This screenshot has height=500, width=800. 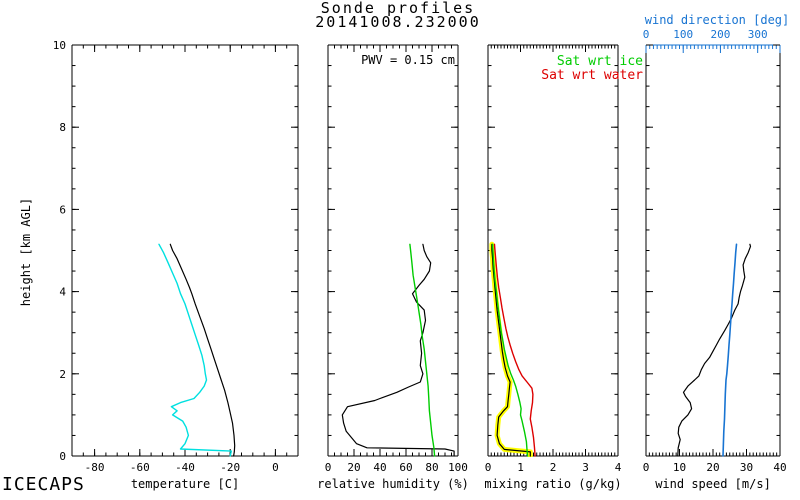 I want to click on legend-entry: Sat wrt ice, so click(x=600, y=61).